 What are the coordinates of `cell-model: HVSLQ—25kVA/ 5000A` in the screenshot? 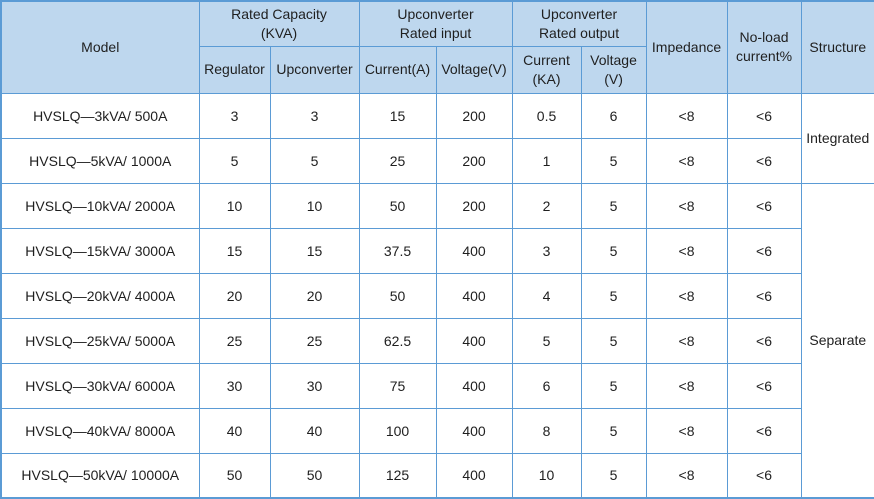 It's located at (100, 340).